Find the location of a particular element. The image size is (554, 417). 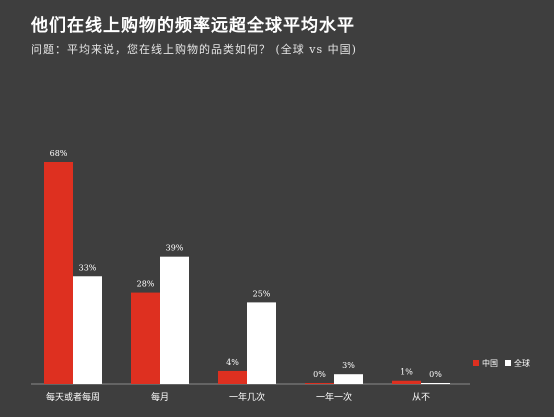

x-tick-label-0: 每天或者每周 is located at coordinates (73, 397).